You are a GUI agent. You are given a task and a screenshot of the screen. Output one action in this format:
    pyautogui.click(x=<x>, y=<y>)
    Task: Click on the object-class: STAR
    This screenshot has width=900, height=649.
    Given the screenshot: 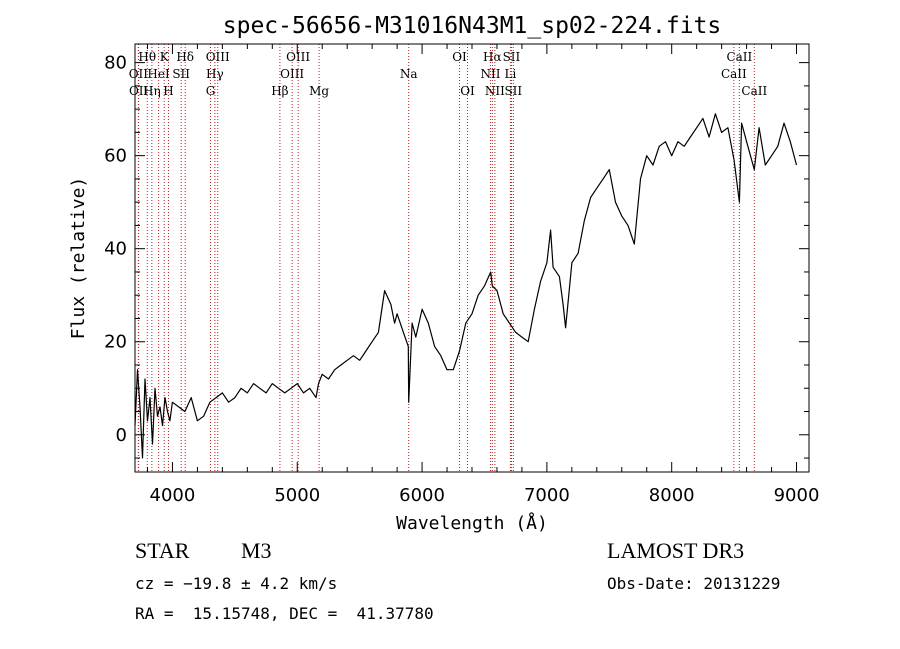 What is the action you would take?
    pyautogui.click(x=162, y=550)
    